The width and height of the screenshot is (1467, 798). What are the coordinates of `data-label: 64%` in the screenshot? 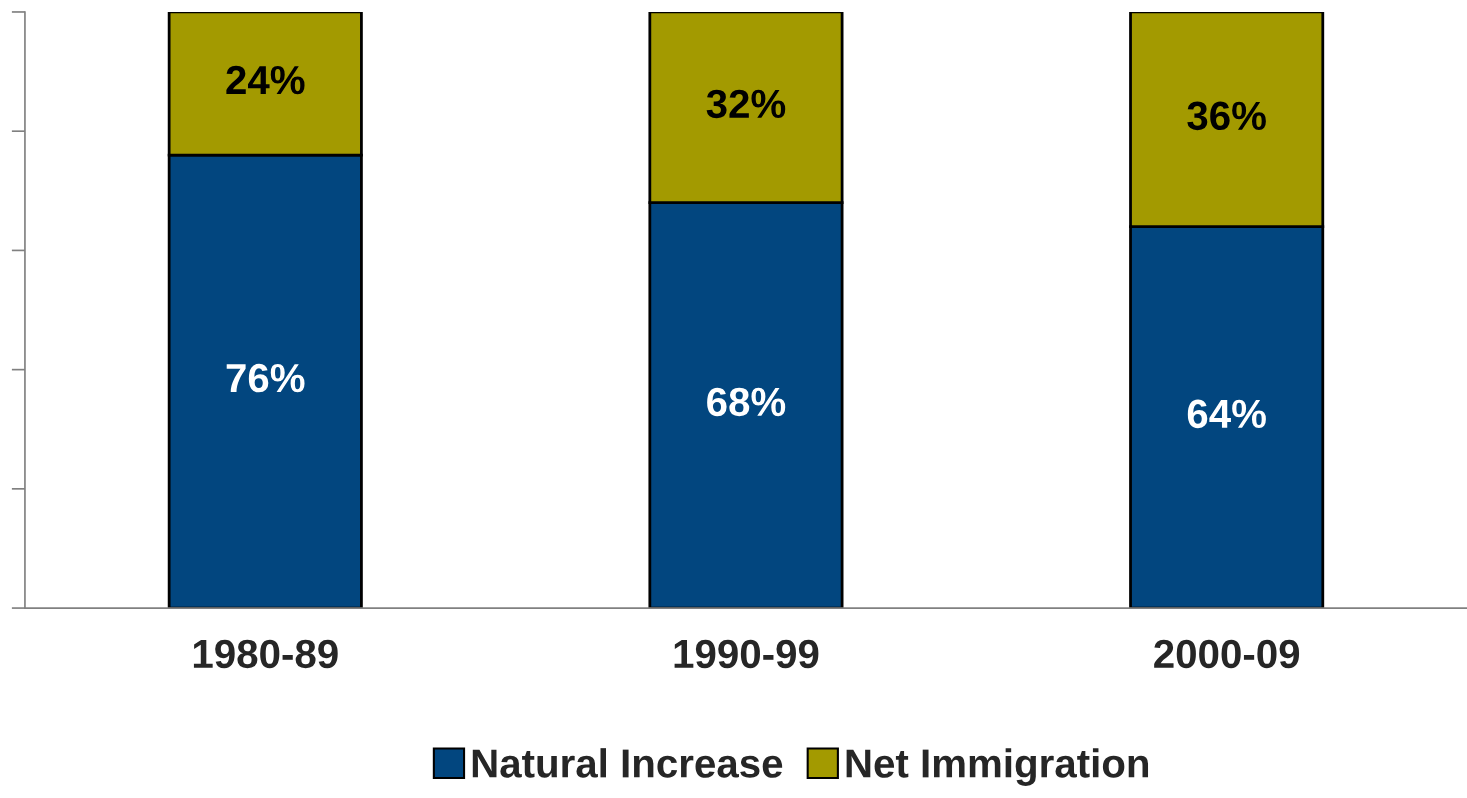 It's located at (1226, 414).